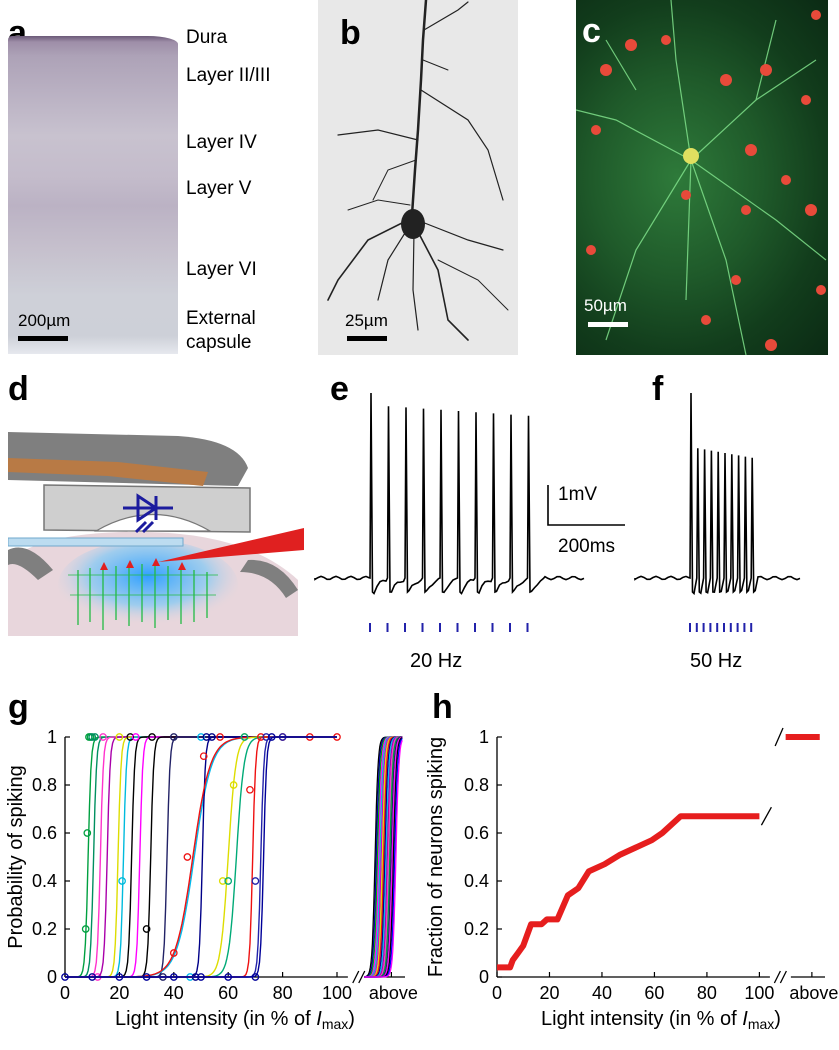  What do you see at coordinates (721, 627) in the screenshot?
I see `stim-ticks-50hz` at bounding box center [721, 627].